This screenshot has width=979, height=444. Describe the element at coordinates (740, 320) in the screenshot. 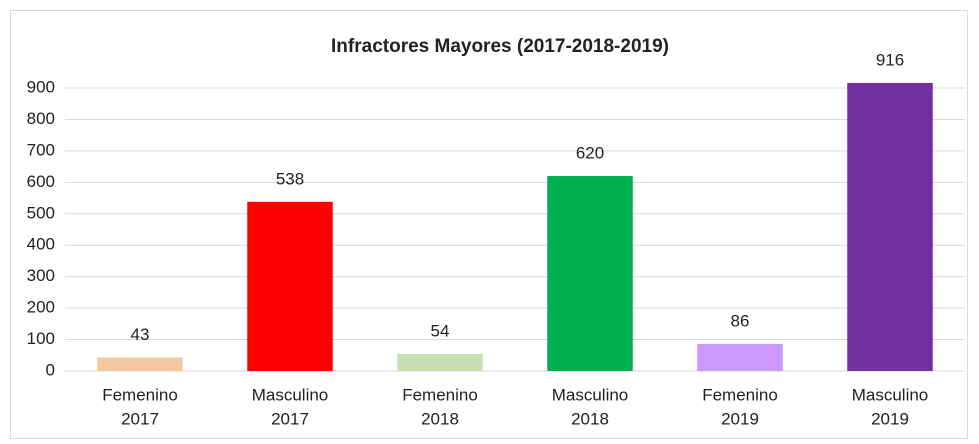

I see `data-label: 86` at that location.